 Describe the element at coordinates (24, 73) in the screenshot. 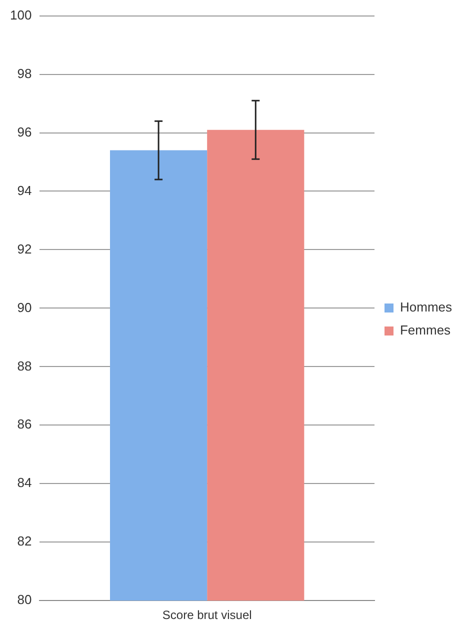

I see `y-tick-label: 98` at that location.